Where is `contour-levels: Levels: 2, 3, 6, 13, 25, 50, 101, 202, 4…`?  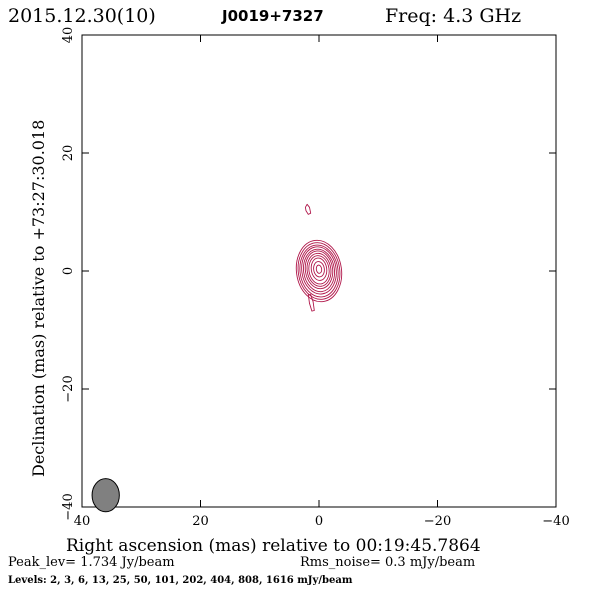 contour-levels: Levels: 2, 3, 6, 13, 25, 50, 101, 202, 4… is located at coordinates (180, 580).